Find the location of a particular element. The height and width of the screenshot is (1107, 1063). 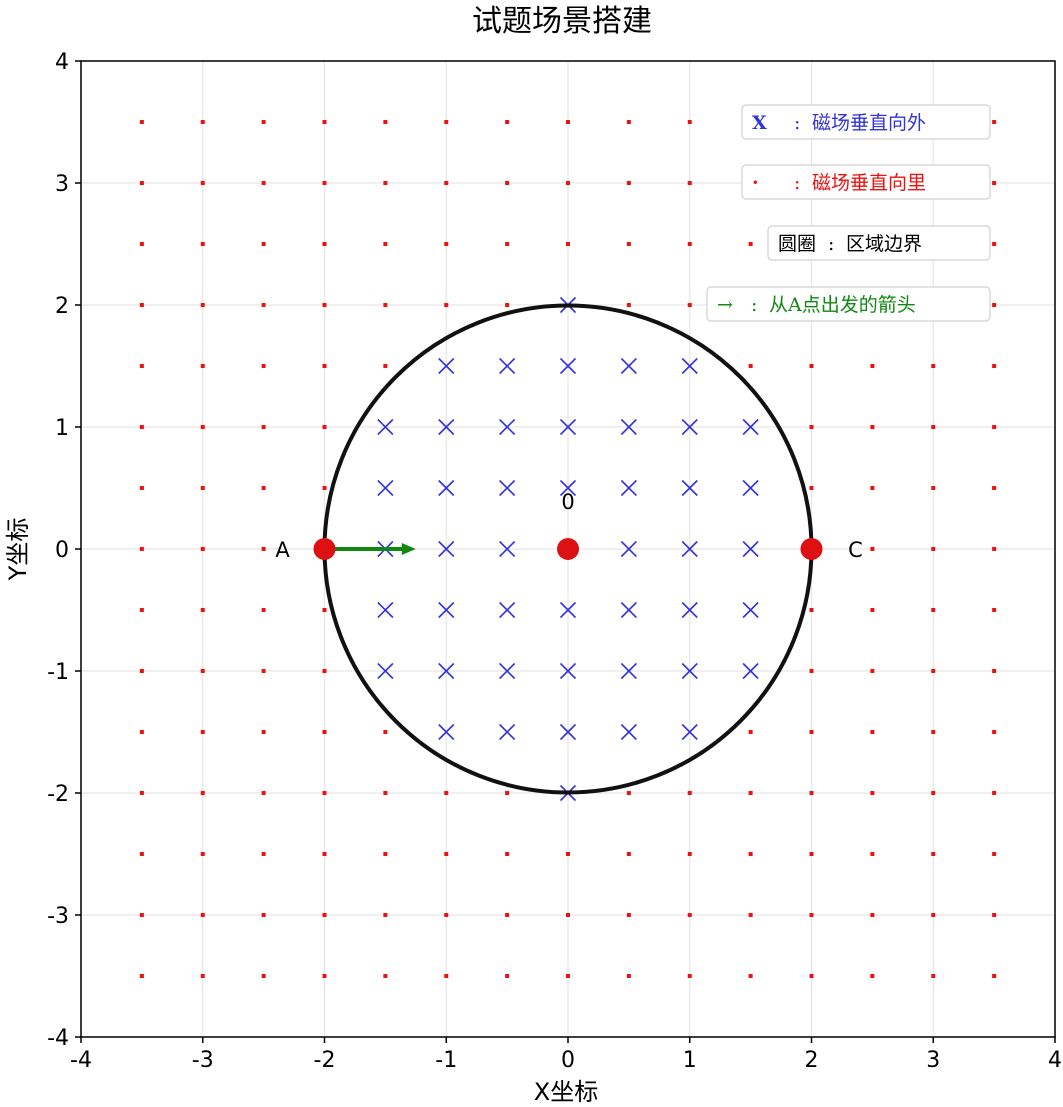

x-tick-label: -1 is located at coordinates (446, 1060).